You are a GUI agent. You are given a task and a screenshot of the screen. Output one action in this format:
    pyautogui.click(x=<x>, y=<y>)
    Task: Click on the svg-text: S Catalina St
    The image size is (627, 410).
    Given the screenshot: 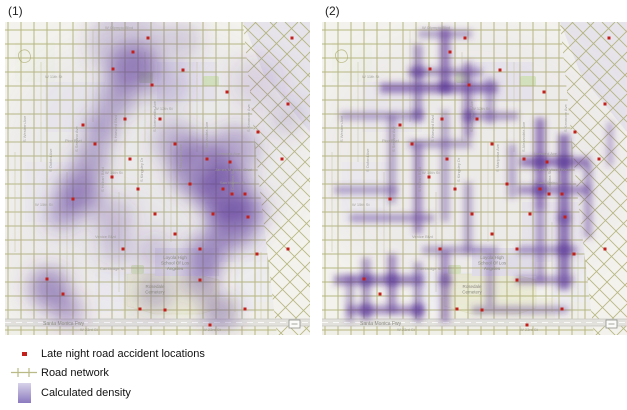 What is the action you would take?
    pyautogui.click(x=232, y=182)
    